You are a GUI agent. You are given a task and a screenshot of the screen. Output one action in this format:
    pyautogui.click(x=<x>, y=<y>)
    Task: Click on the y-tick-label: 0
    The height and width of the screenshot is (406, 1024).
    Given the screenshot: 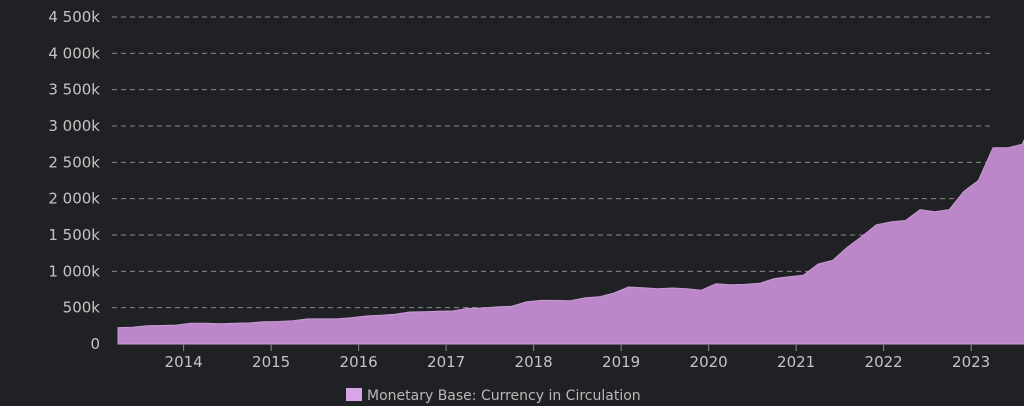 What is the action you would take?
    pyautogui.click(x=95, y=344)
    